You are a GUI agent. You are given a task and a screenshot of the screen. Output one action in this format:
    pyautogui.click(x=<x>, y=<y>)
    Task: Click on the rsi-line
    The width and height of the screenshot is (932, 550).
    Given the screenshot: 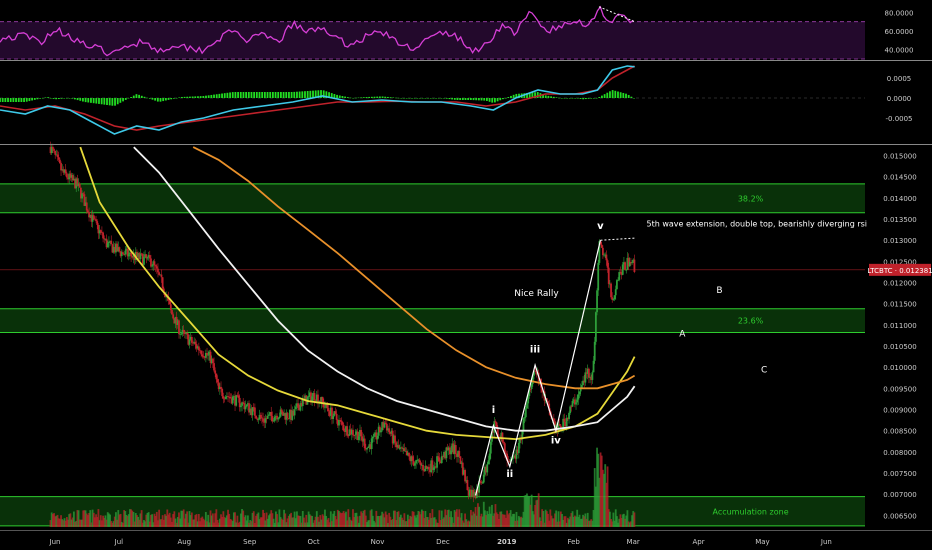 What is the action you would take?
    pyautogui.click(x=317, y=31)
    